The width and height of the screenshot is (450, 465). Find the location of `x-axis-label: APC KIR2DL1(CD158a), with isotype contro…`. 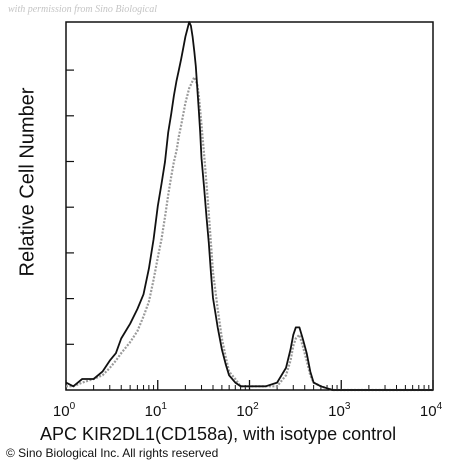

x-axis-label: APC KIR2DL1(CD158a), with isotype contro… is located at coordinates (218, 434).